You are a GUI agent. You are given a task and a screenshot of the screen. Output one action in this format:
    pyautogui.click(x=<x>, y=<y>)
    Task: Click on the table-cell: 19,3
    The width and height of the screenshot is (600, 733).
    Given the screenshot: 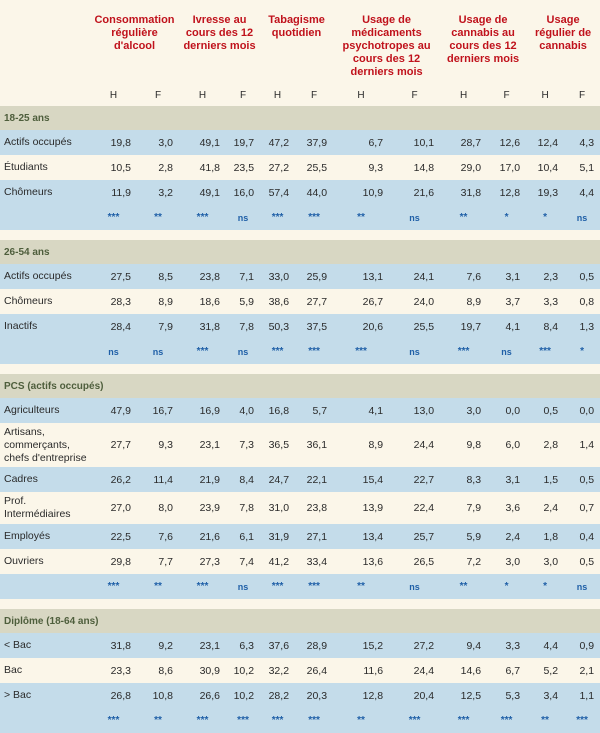 What is the action you would take?
    pyautogui.click(x=545, y=192)
    